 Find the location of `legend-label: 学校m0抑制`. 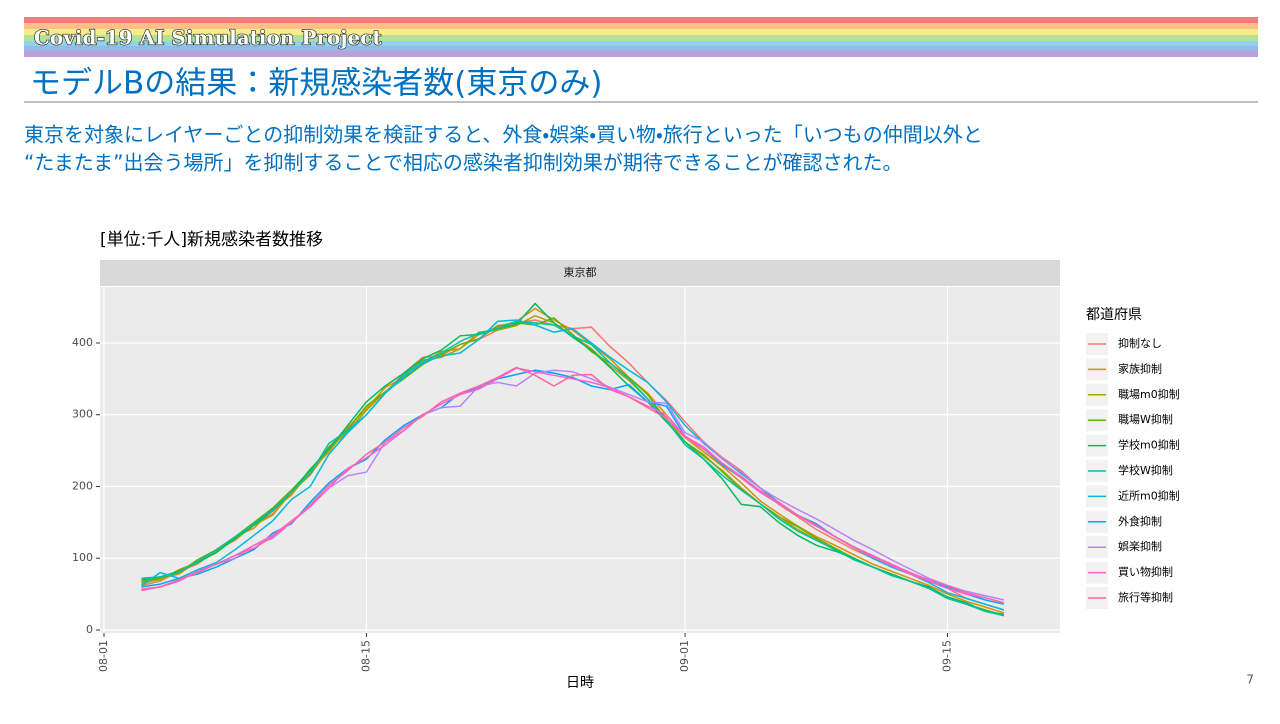

legend-label: 学校m0抑制 is located at coordinates (1149, 445).